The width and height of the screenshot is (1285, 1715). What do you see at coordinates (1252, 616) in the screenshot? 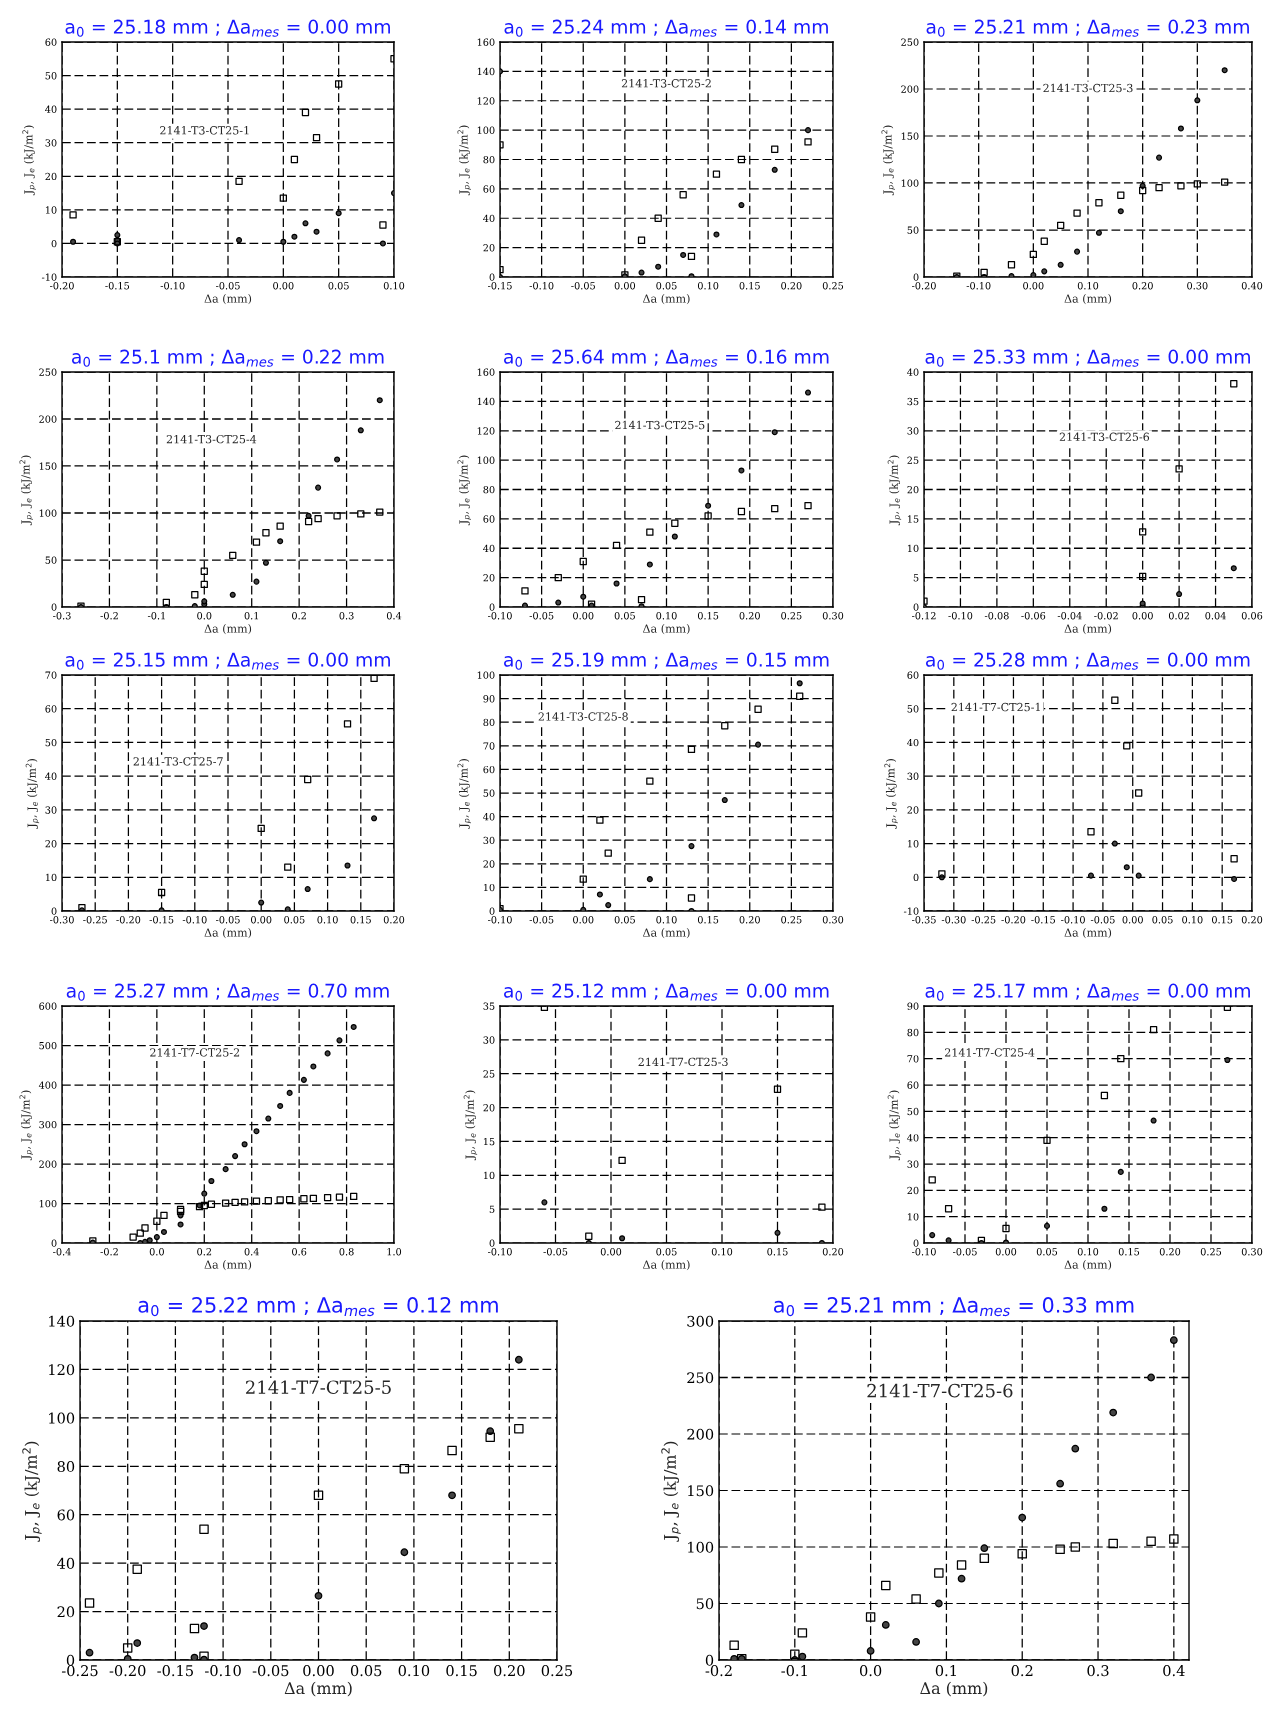
I see `x-tick-label: 0.06` at bounding box center [1252, 616].